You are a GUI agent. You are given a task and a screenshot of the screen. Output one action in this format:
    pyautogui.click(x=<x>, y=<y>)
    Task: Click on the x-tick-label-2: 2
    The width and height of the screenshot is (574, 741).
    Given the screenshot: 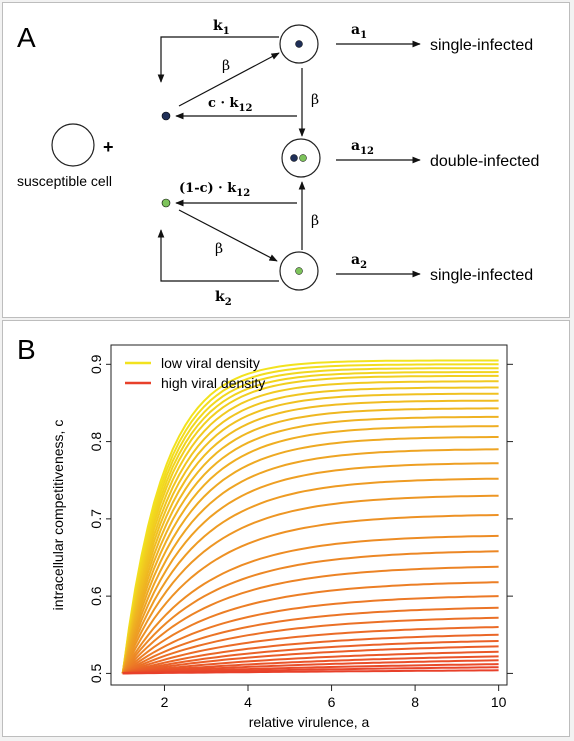 What is the action you would take?
    pyautogui.click(x=165, y=702)
    